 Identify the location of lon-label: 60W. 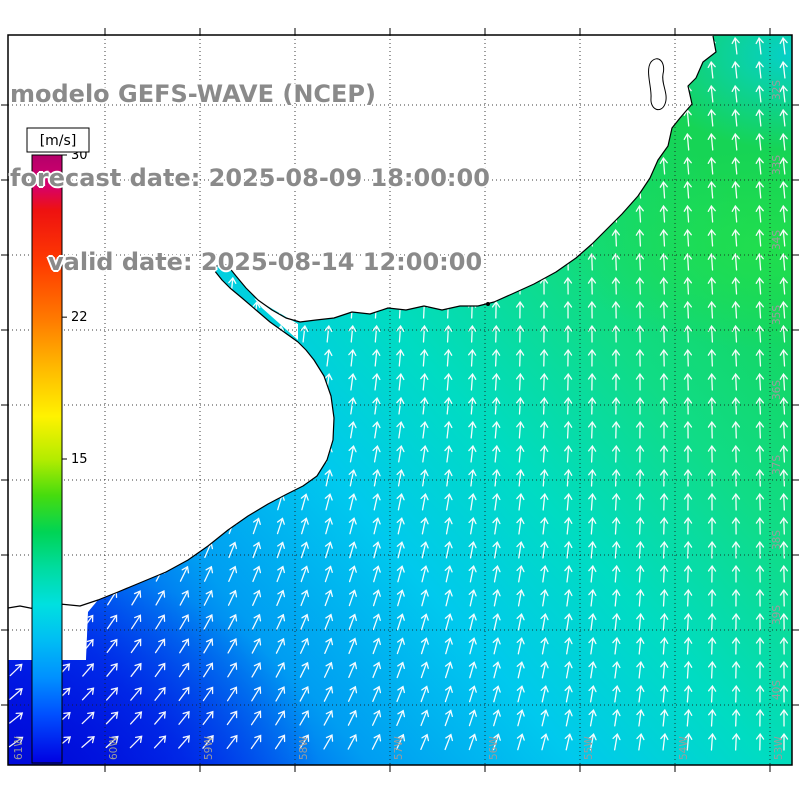
(114, 748).